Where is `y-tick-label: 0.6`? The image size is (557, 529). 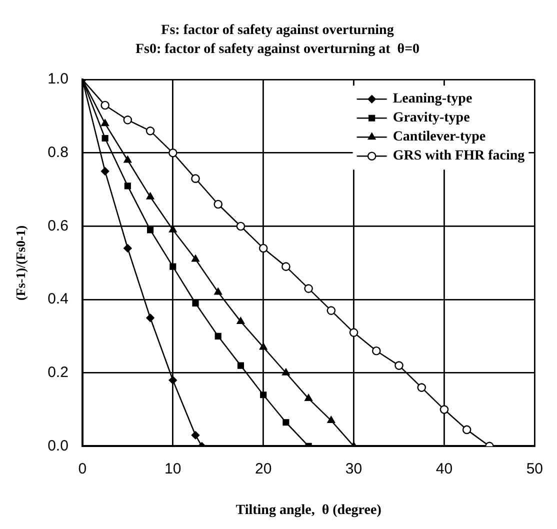 y-tick-label: 0.6 is located at coordinates (58, 225).